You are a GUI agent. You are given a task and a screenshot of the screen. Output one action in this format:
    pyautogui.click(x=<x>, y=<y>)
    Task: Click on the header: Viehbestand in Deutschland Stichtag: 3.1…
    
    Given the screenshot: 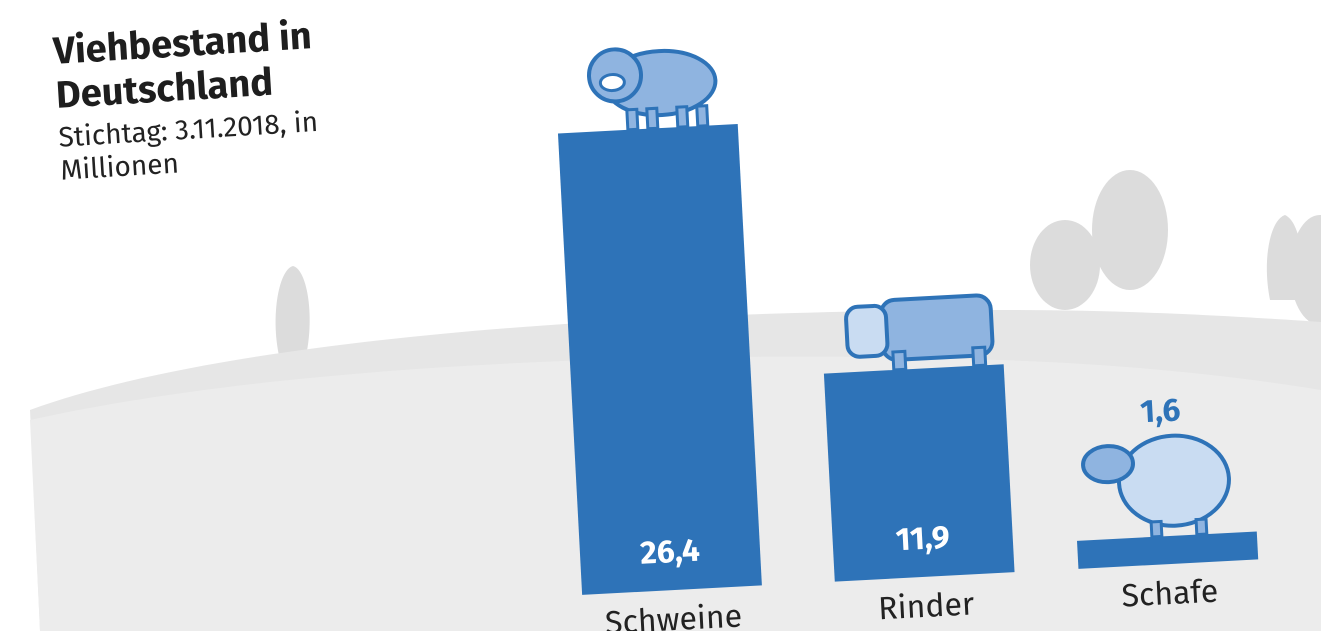 What is the action you would take?
    pyautogui.click(x=221, y=98)
    